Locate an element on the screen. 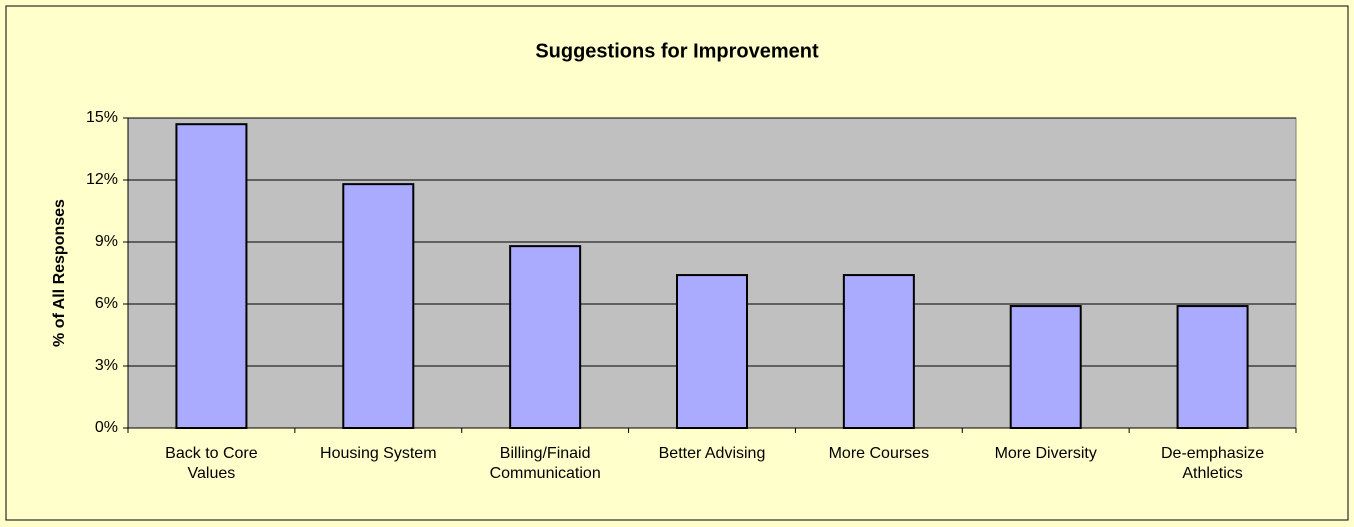 The height and width of the screenshot is (527, 1354). y-tick-label: 12% is located at coordinates (102, 179).